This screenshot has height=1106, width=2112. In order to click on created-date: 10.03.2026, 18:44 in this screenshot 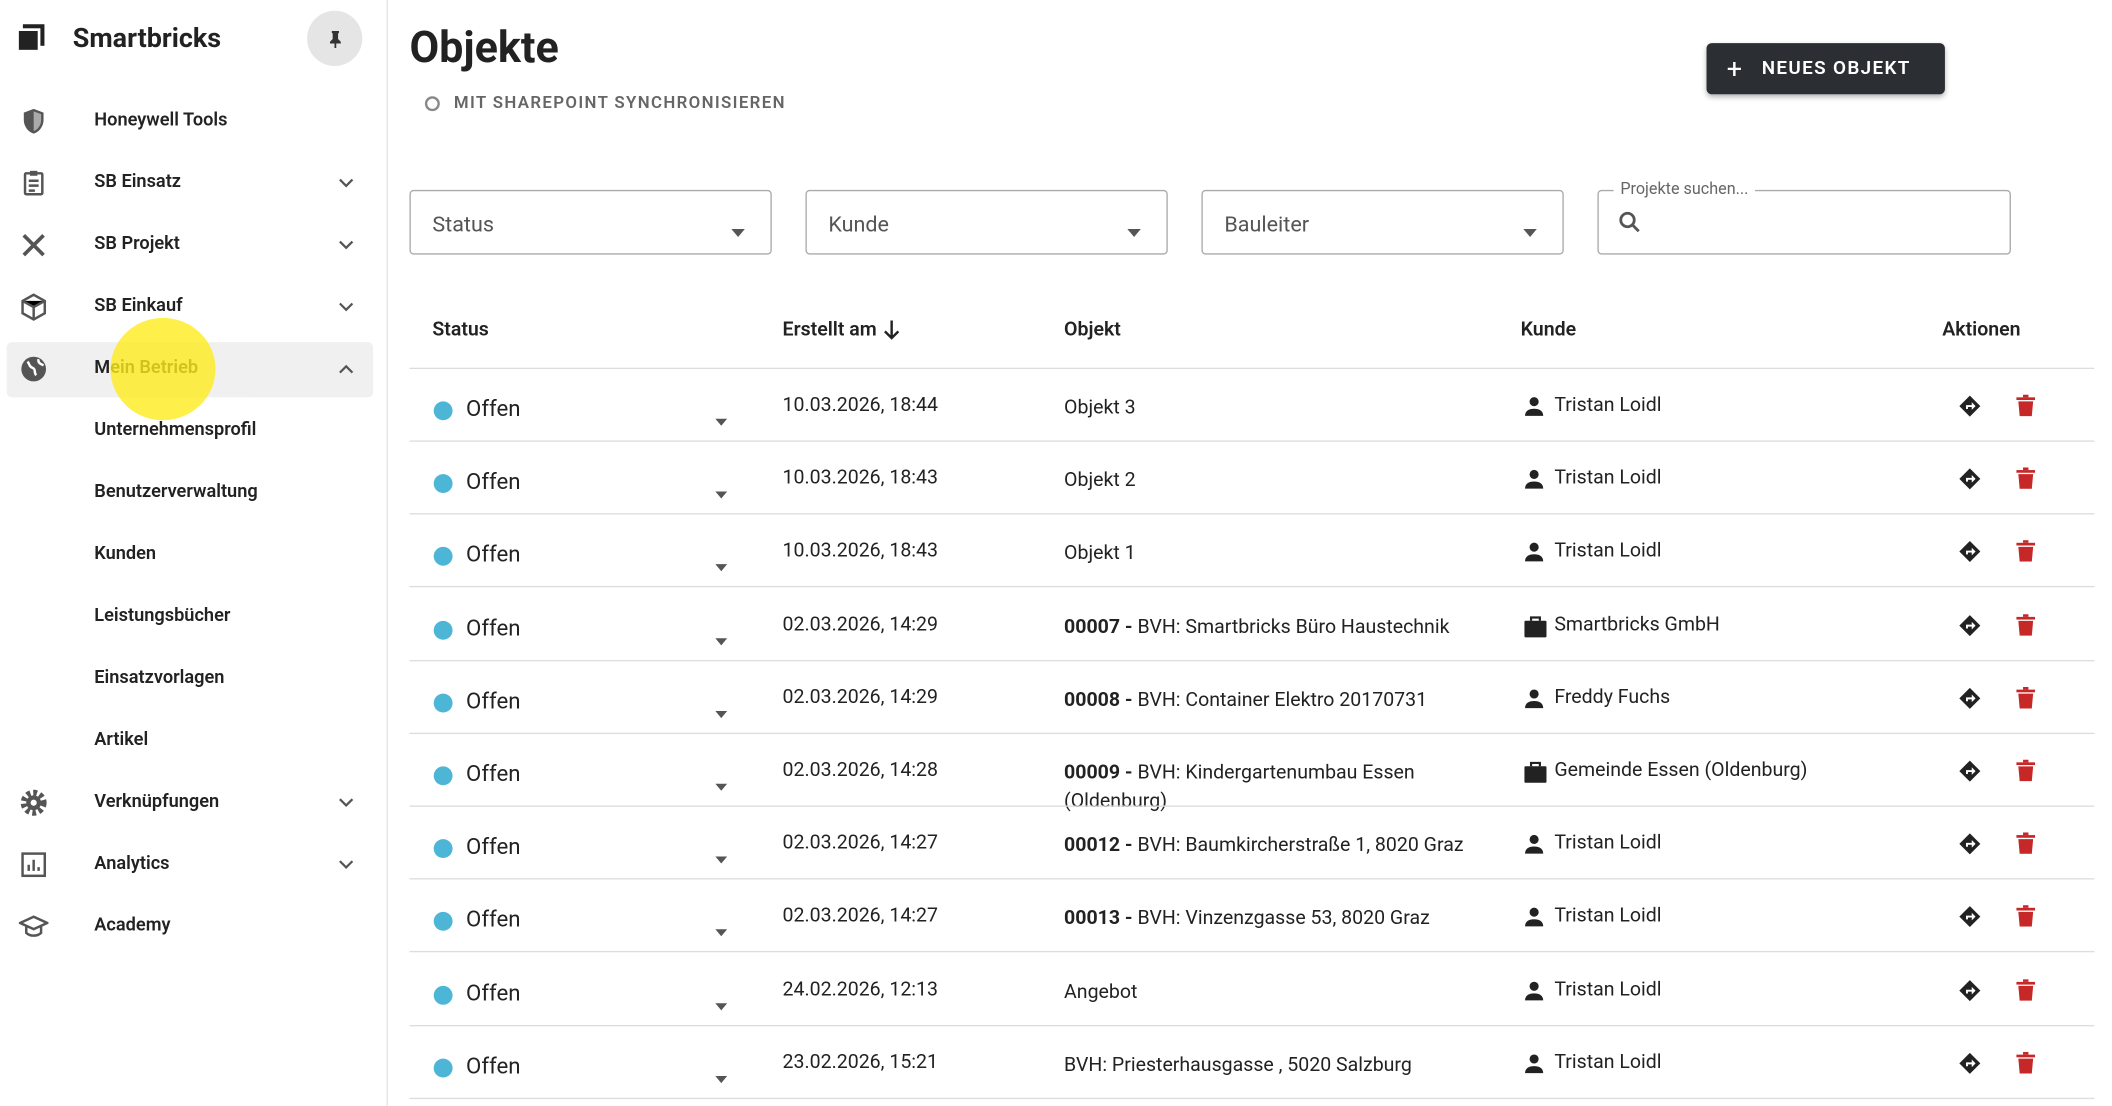, I will do `click(860, 405)`.